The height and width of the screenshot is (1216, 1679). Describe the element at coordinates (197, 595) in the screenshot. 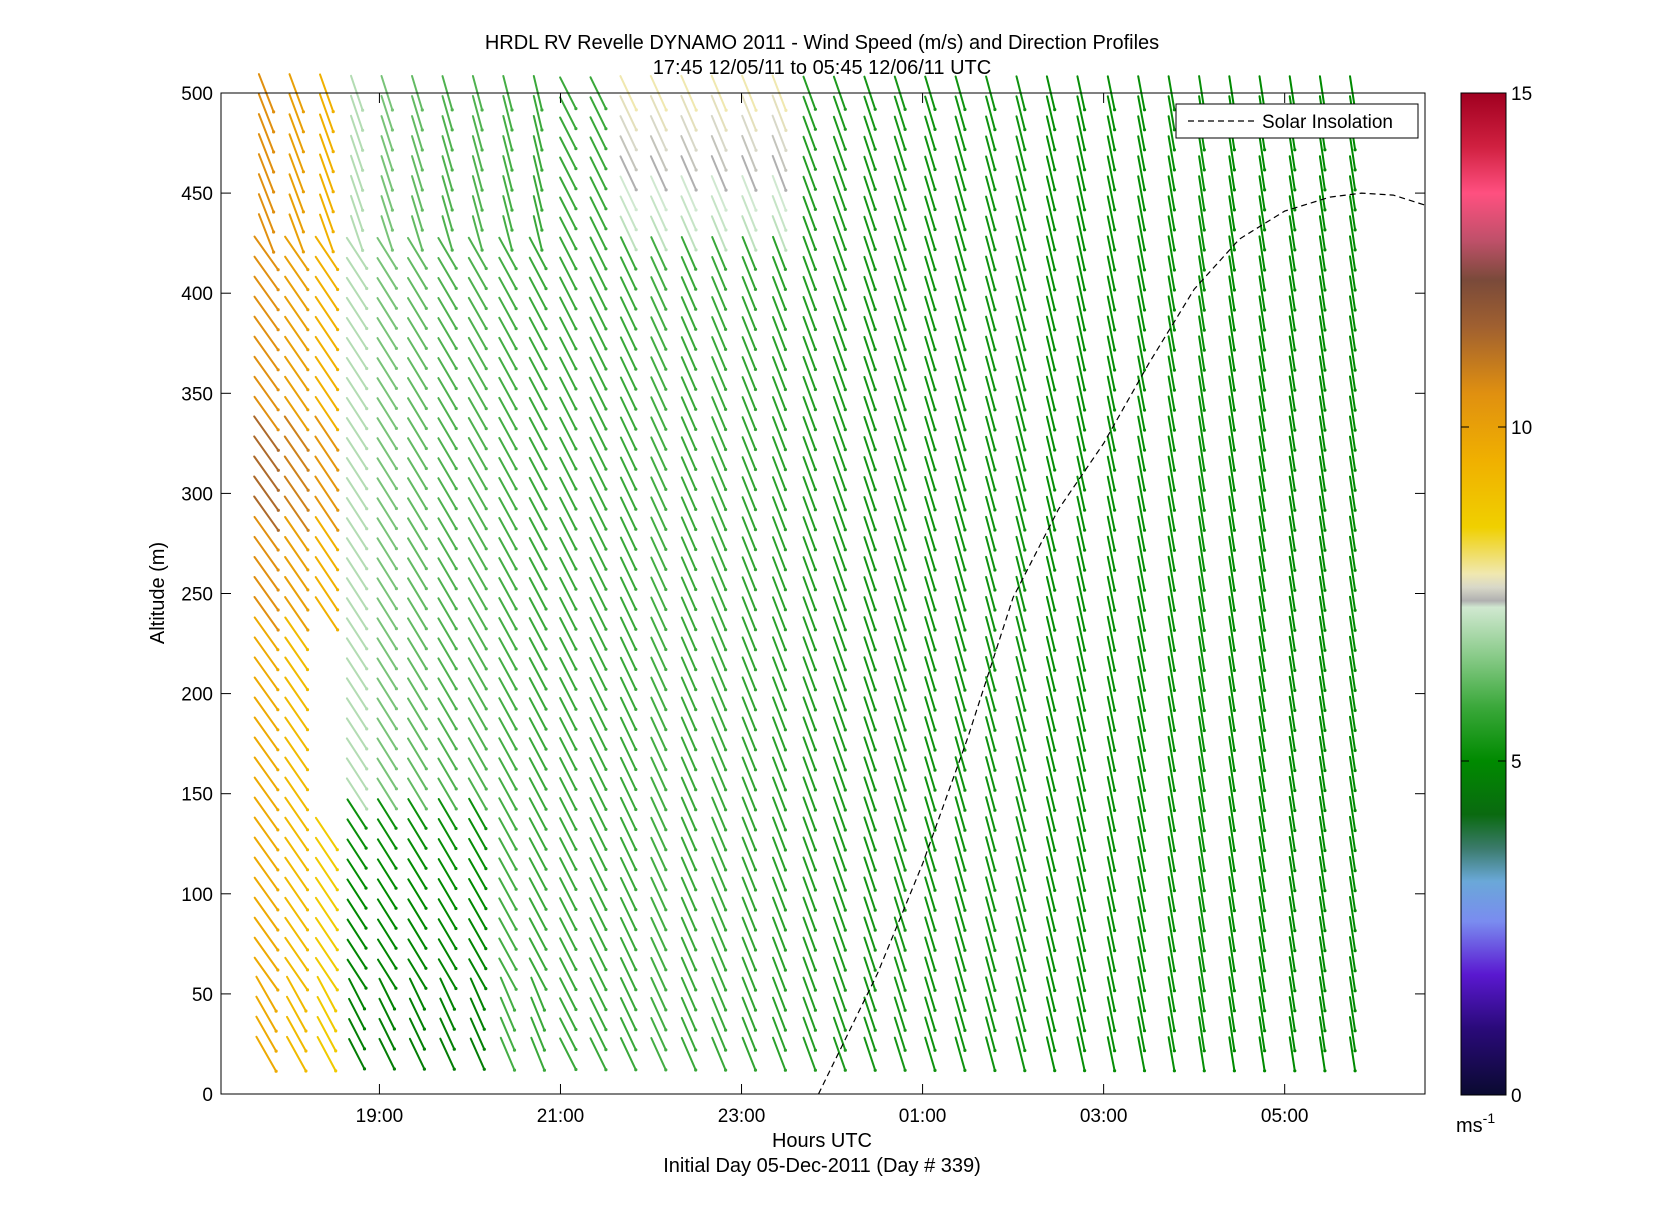

I see `y-tick-label: 250` at that location.